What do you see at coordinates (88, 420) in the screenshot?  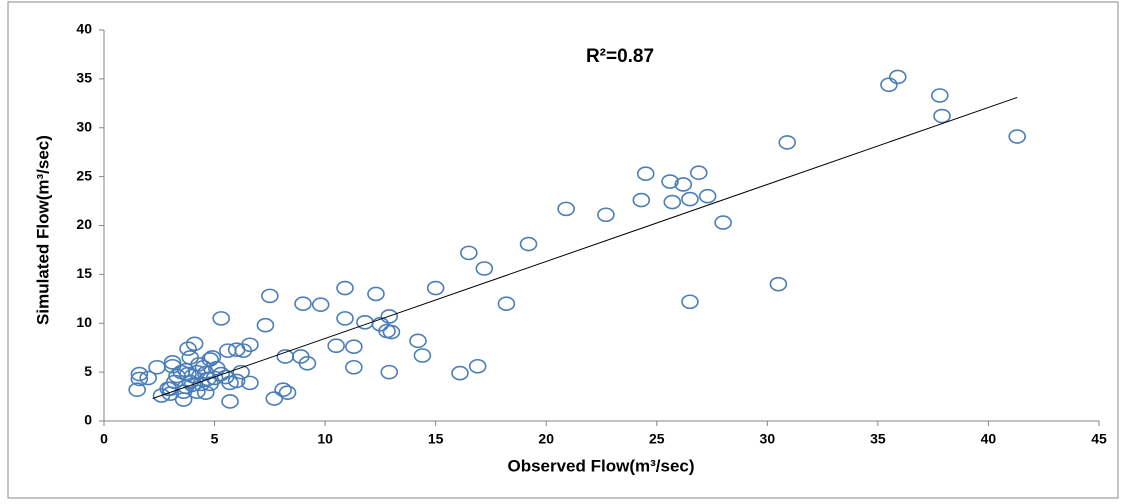 I see `y-tick-label: 0` at bounding box center [88, 420].